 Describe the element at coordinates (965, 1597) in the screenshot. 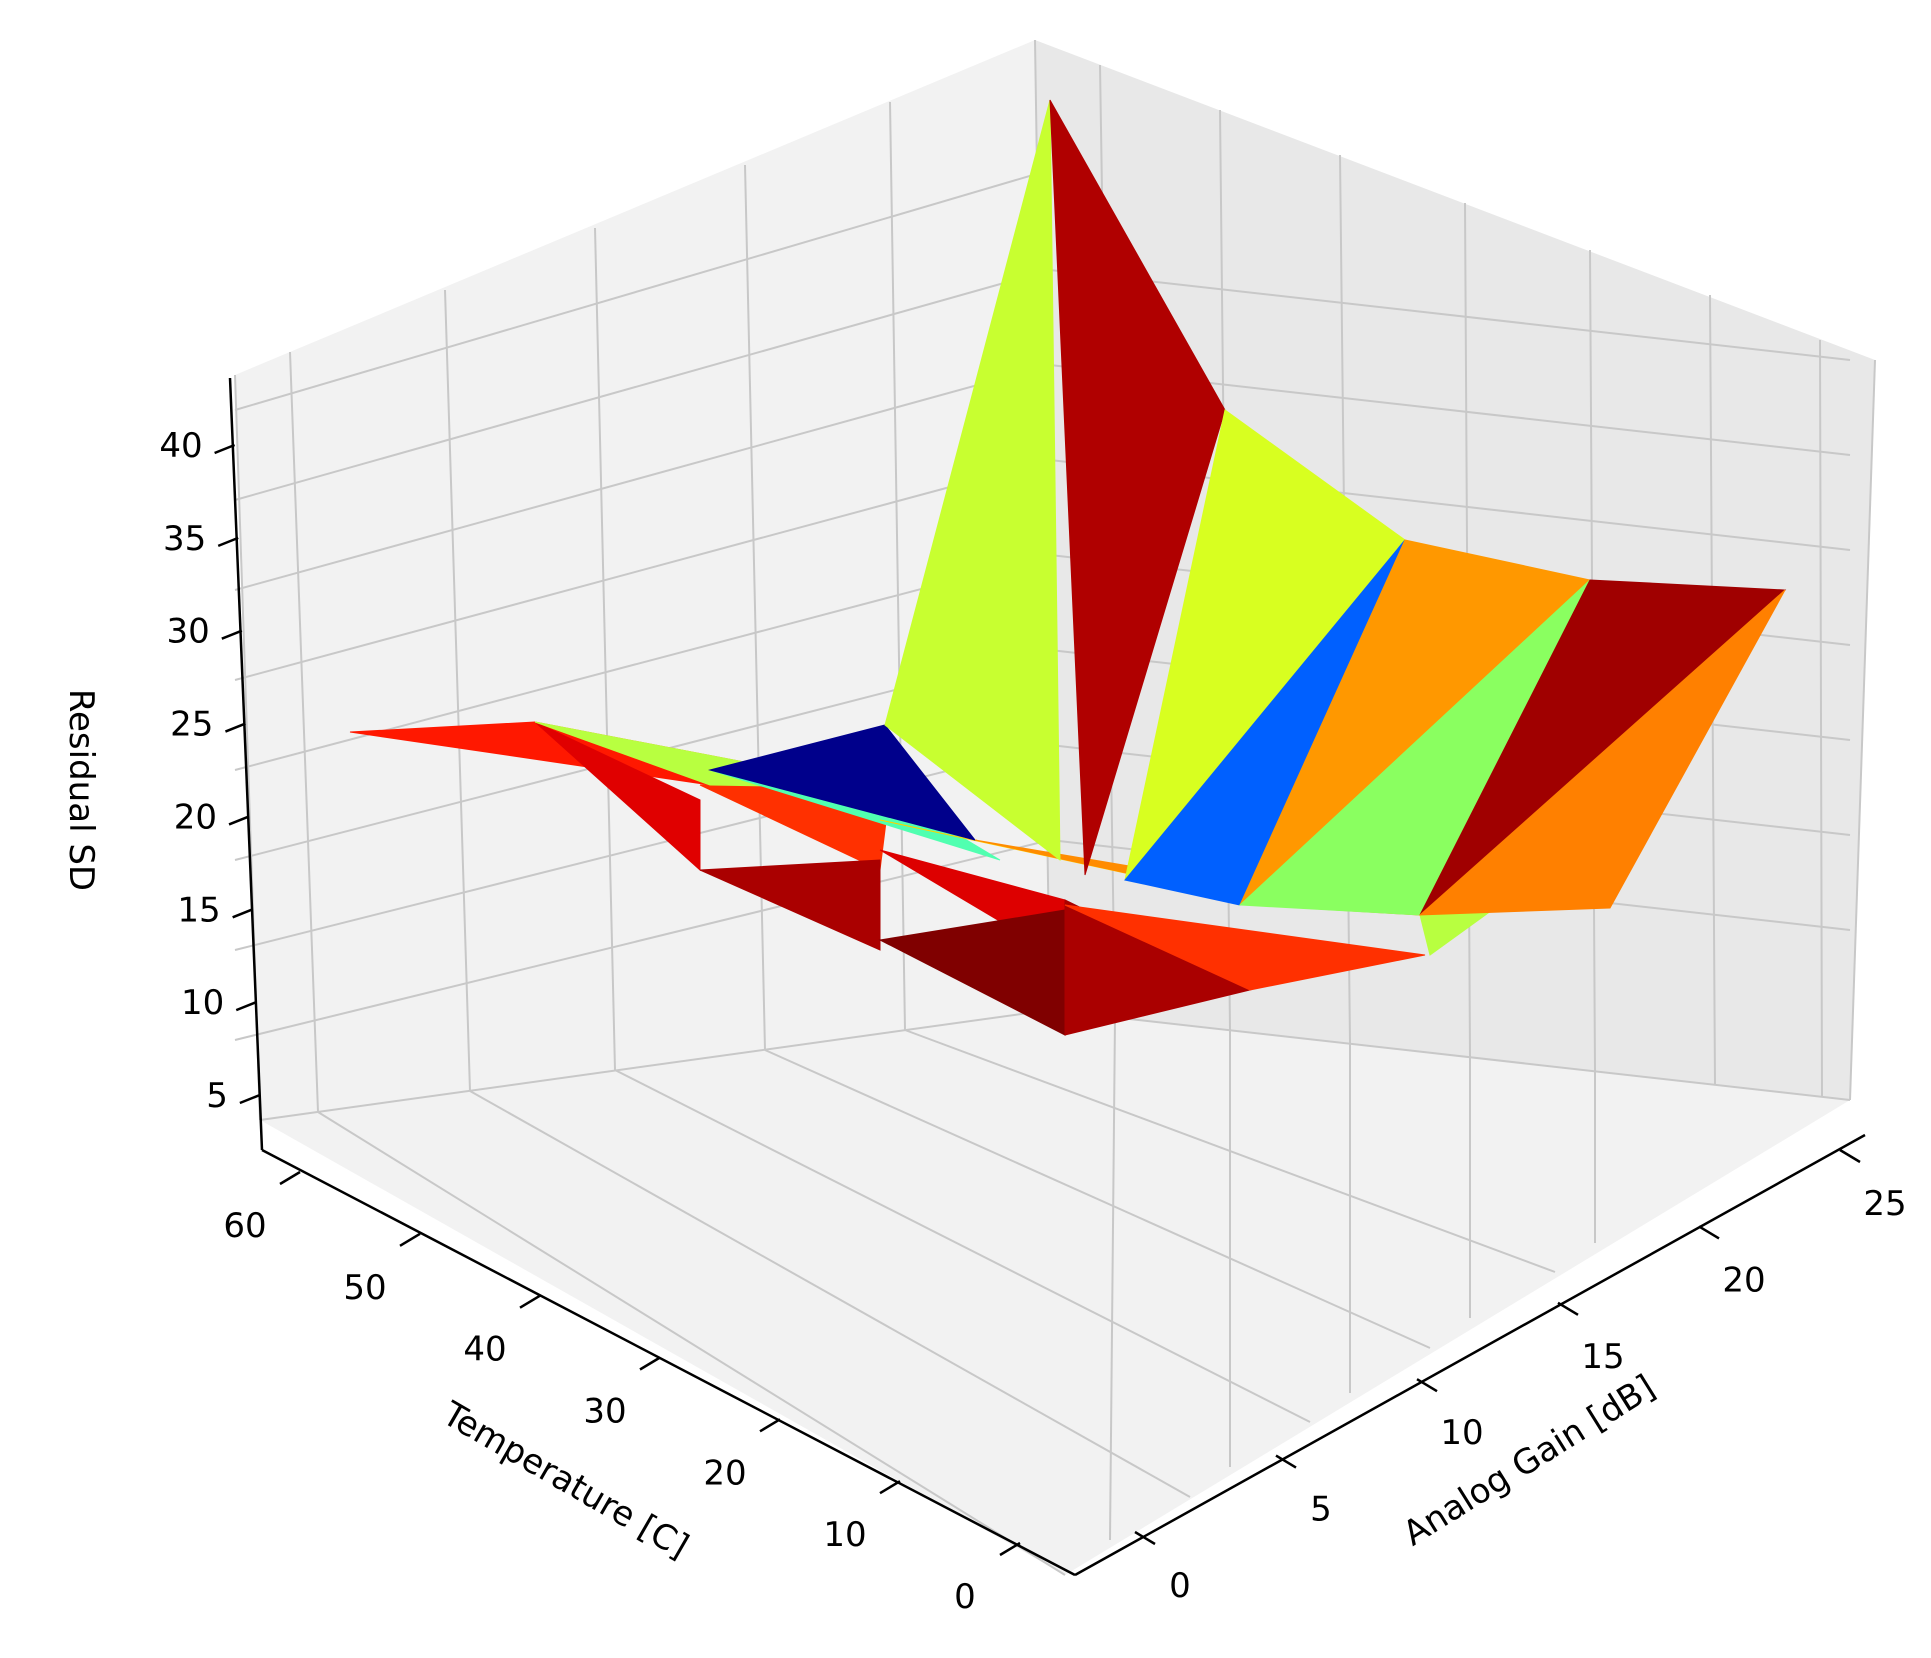

I see `y-tick-label: 0` at that location.